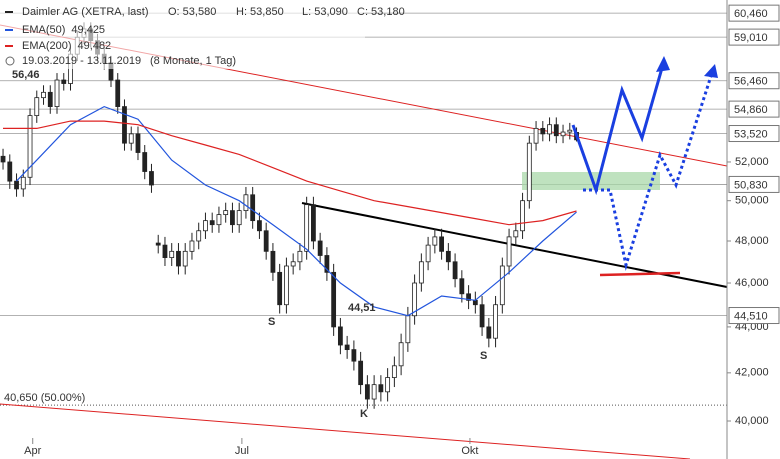  What do you see at coordinates (271, 322) in the screenshot?
I see `annotation: S` at bounding box center [271, 322].